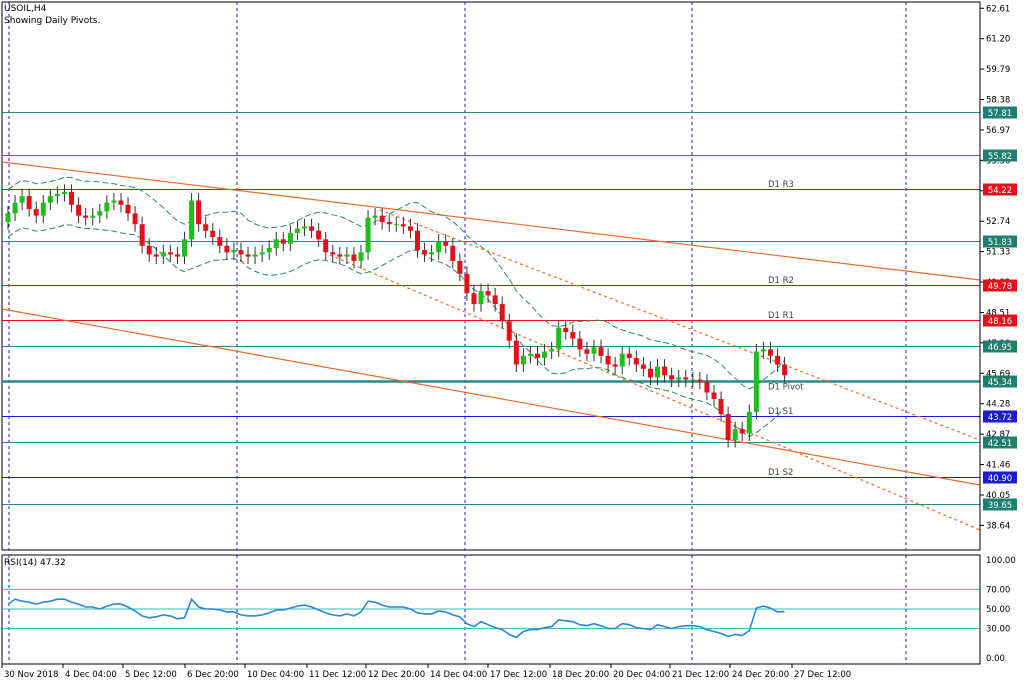 This screenshot has height=683, width=1024. Describe the element at coordinates (396, 618) in the screenshot. I see `rsi-line` at that location.